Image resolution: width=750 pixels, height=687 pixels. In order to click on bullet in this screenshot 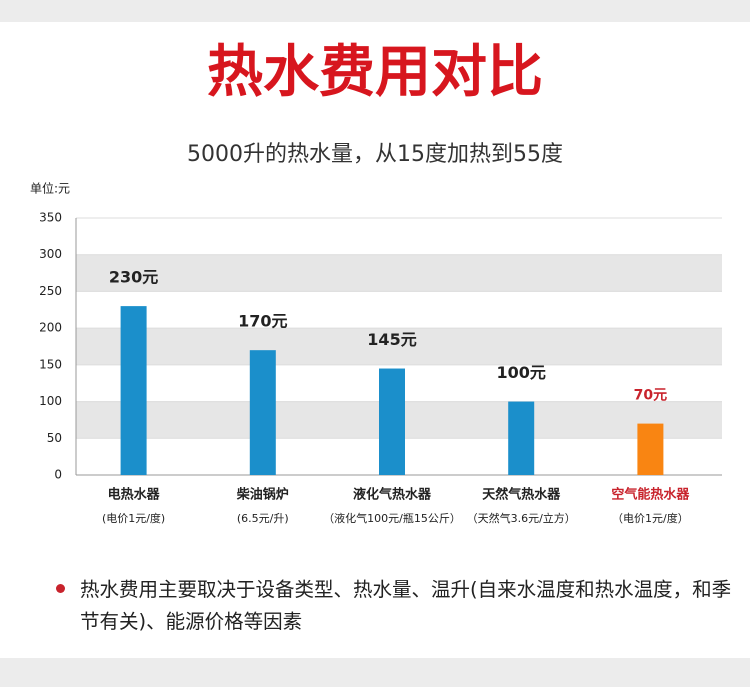, I will do `click(60, 588)`.